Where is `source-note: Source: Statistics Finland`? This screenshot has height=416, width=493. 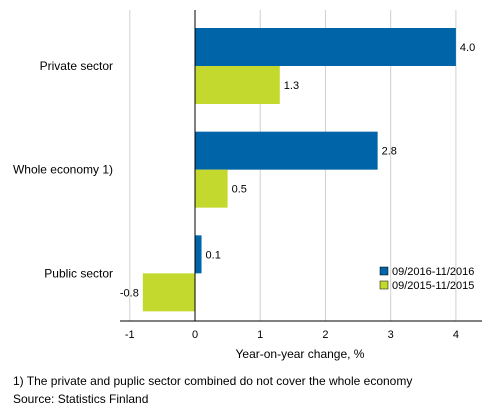
source-note: Source: Statistics Finland is located at coordinates (81, 399).